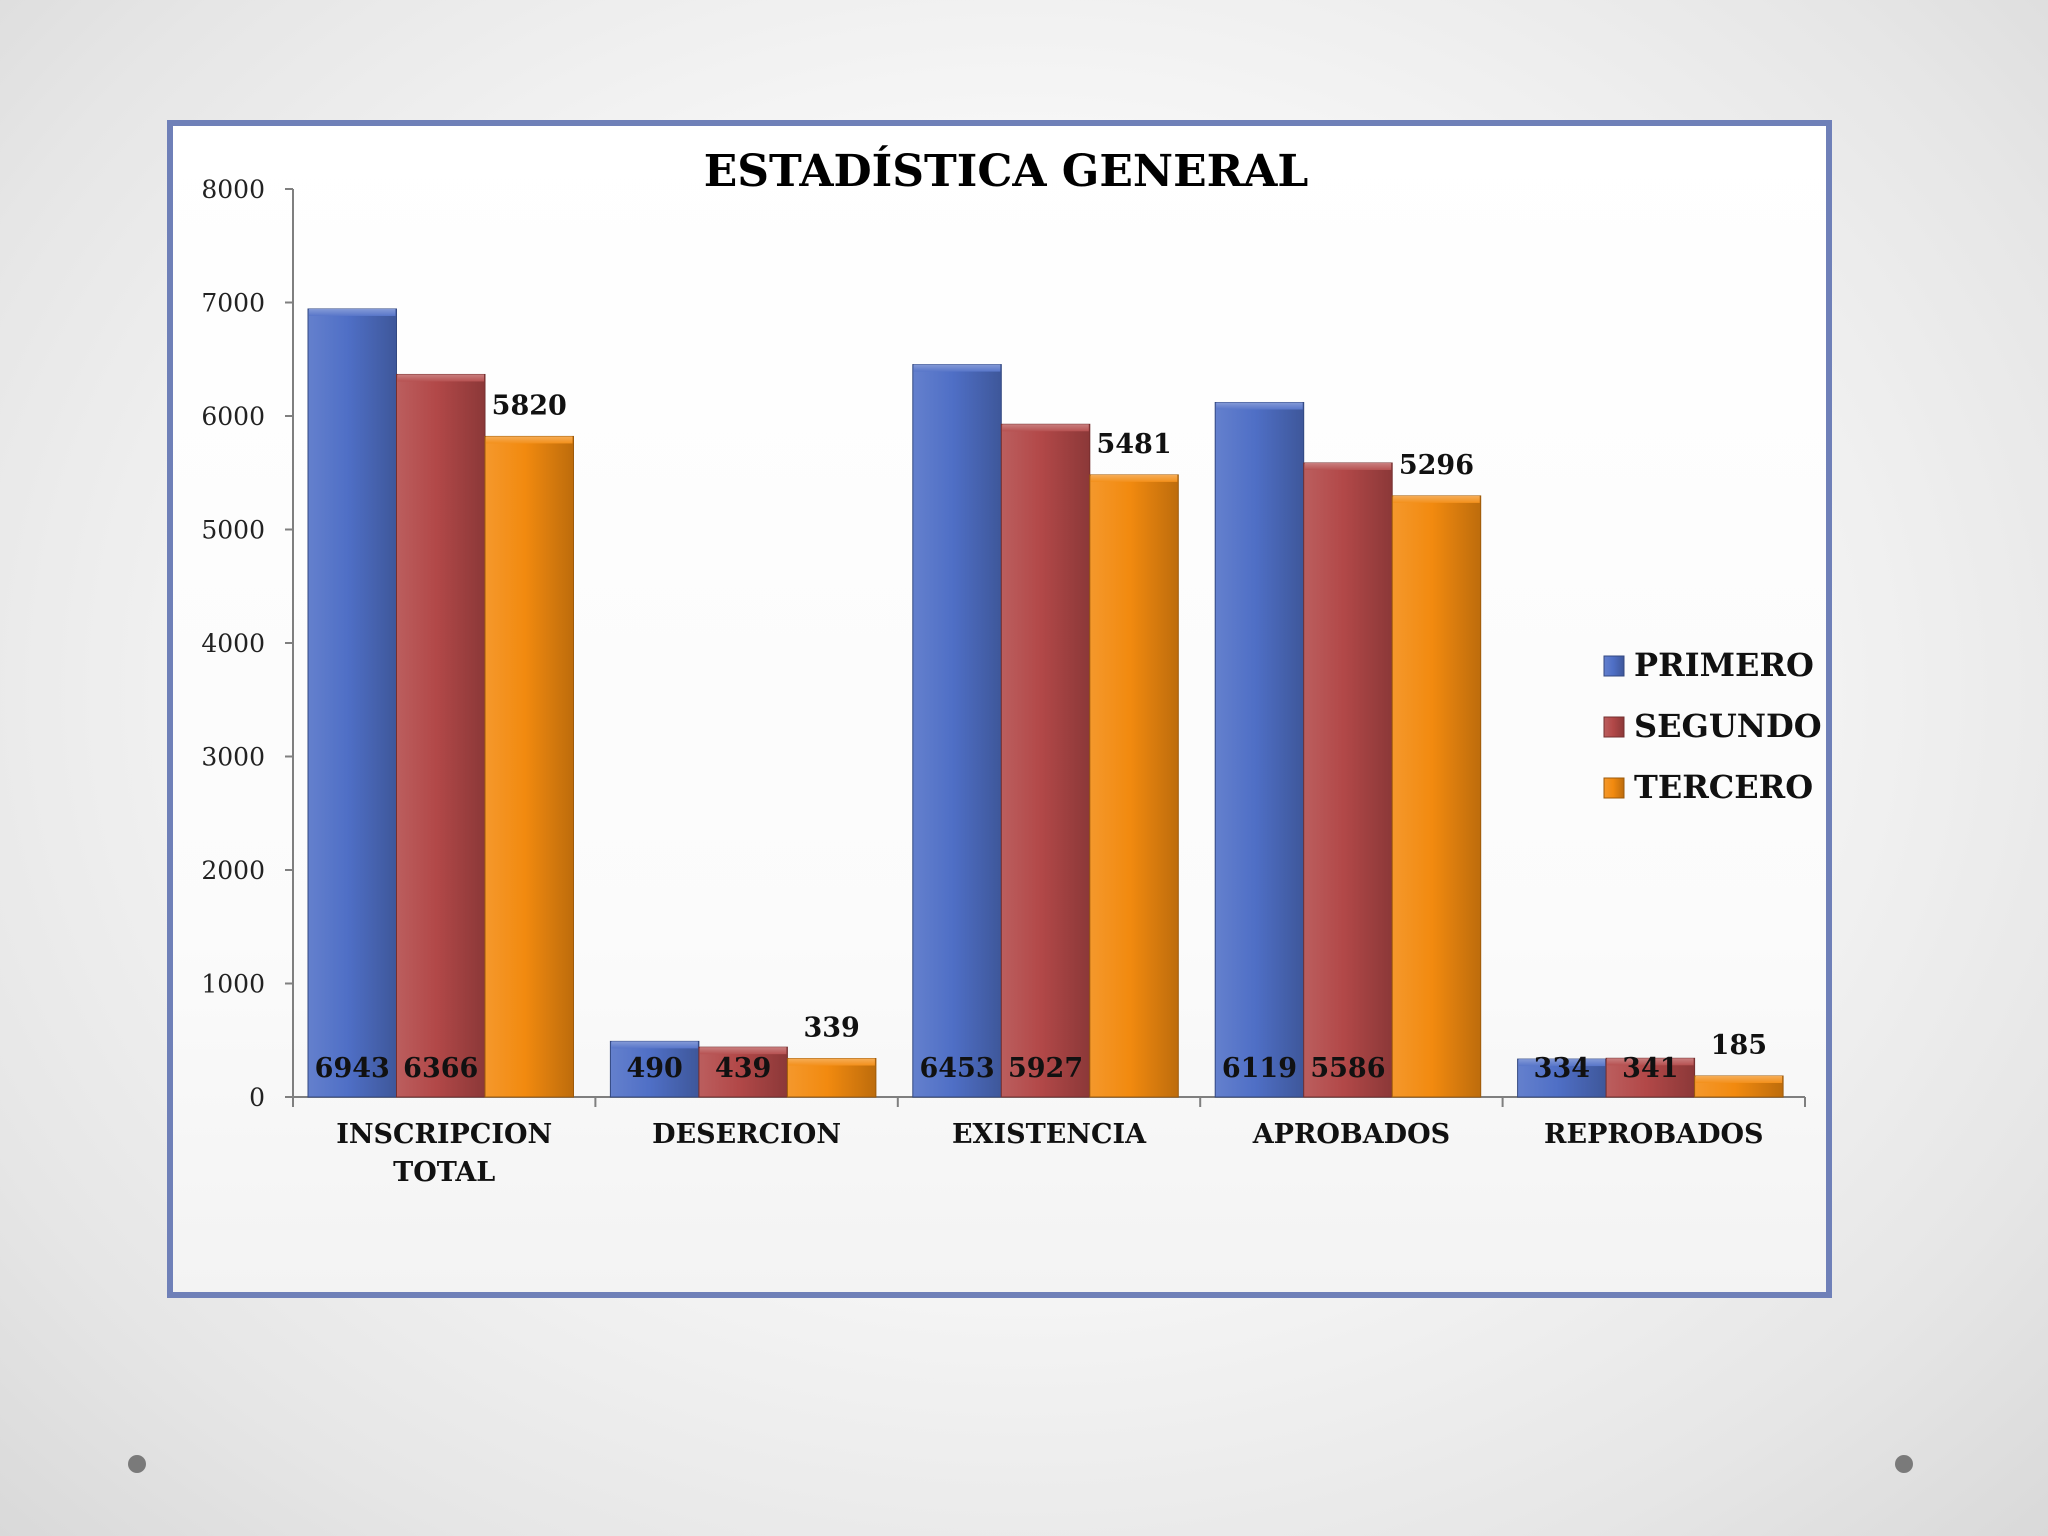 Image resolution: width=2048 pixels, height=1536 pixels. What do you see at coordinates (831, 1028) in the screenshot?
I see `data-label-tercero: 339` at bounding box center [831, 1028].